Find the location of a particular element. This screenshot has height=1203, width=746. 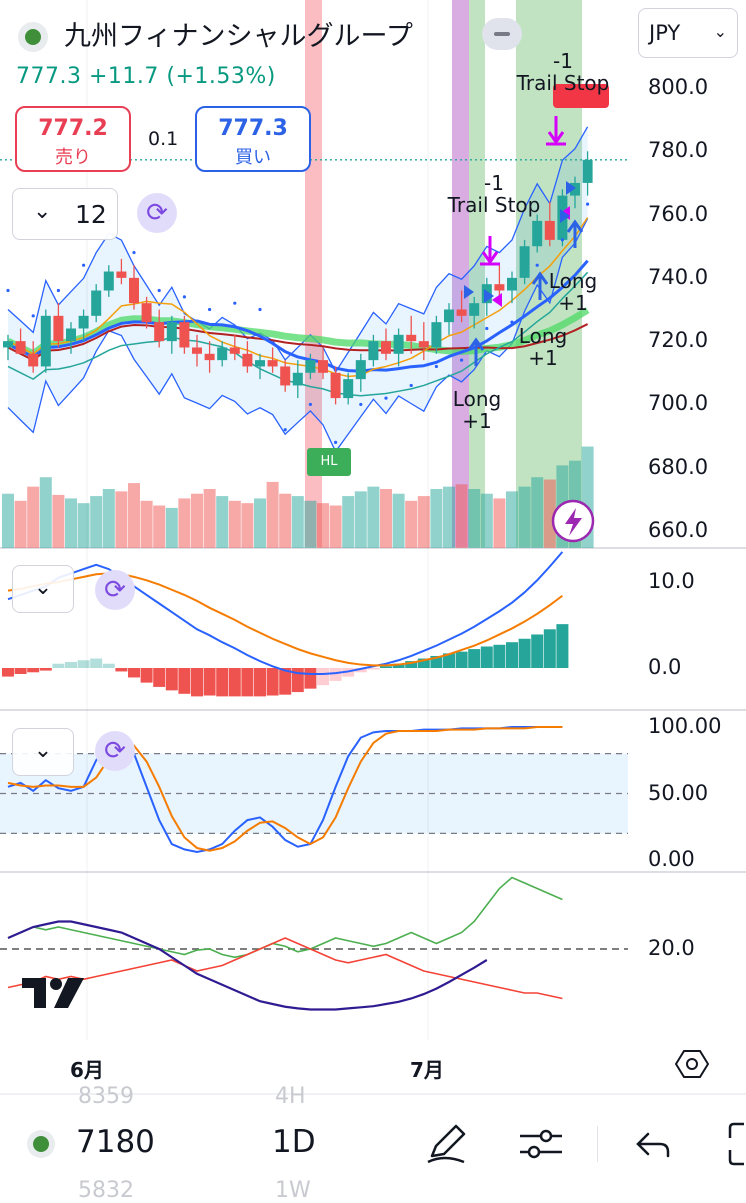

symbol-name: 九州フィナンシャルグループ is located at coordinates (238, 36).